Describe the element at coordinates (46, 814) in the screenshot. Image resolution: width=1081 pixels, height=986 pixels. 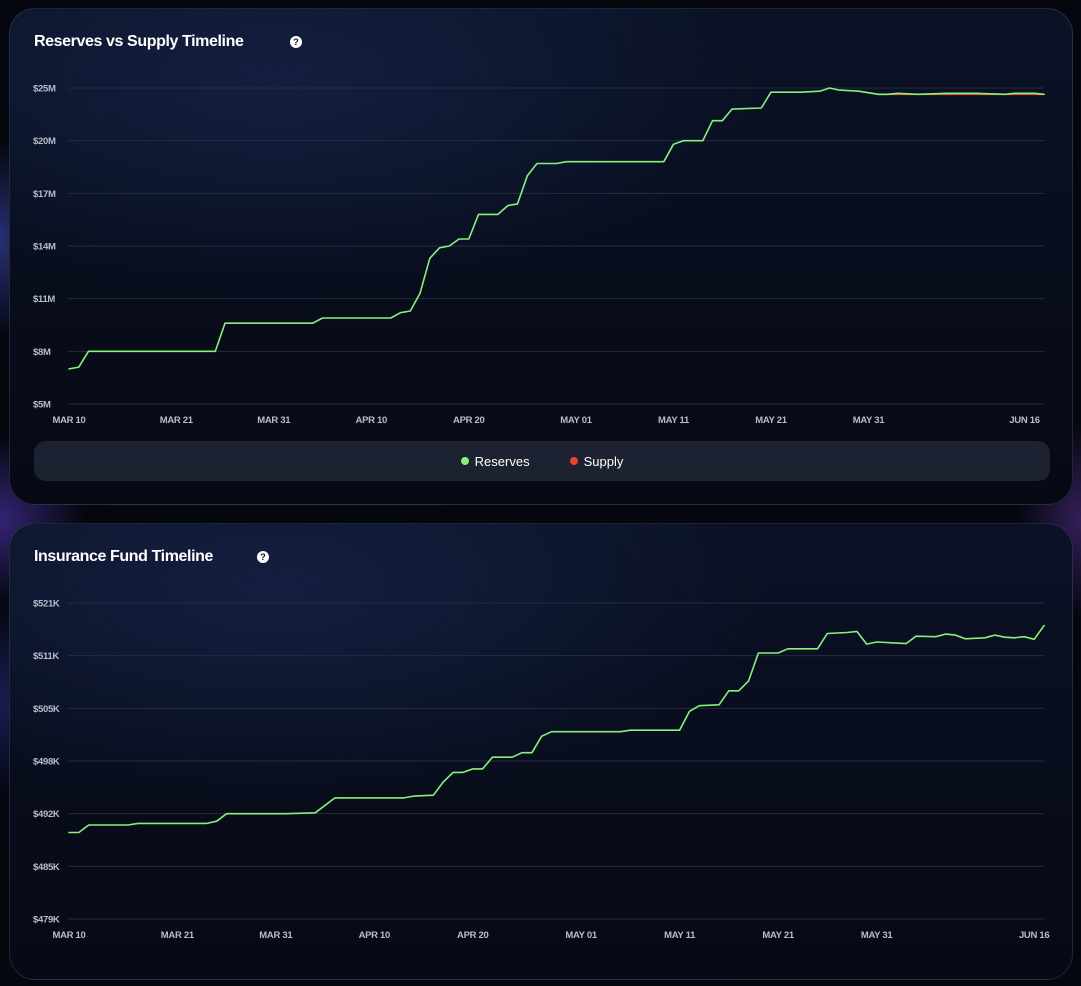
I see `y-tick-label: $492K` at that location.